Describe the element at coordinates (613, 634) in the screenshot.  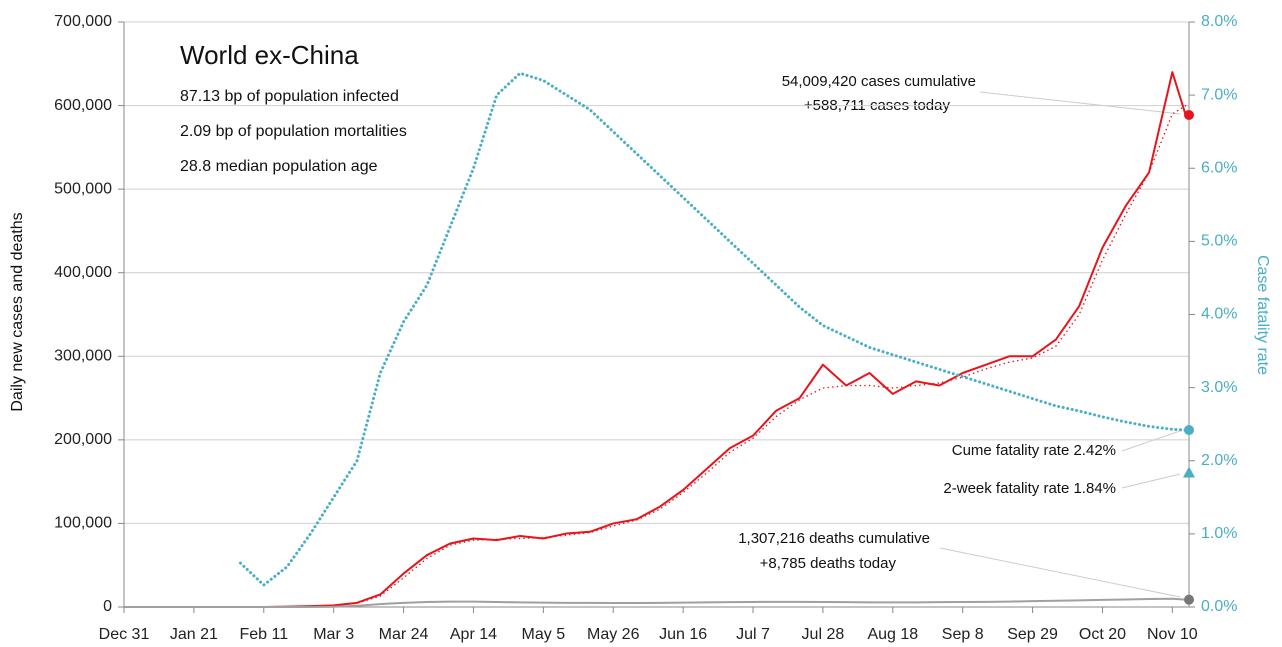
I see `x-tick-label: May 26` at that location.